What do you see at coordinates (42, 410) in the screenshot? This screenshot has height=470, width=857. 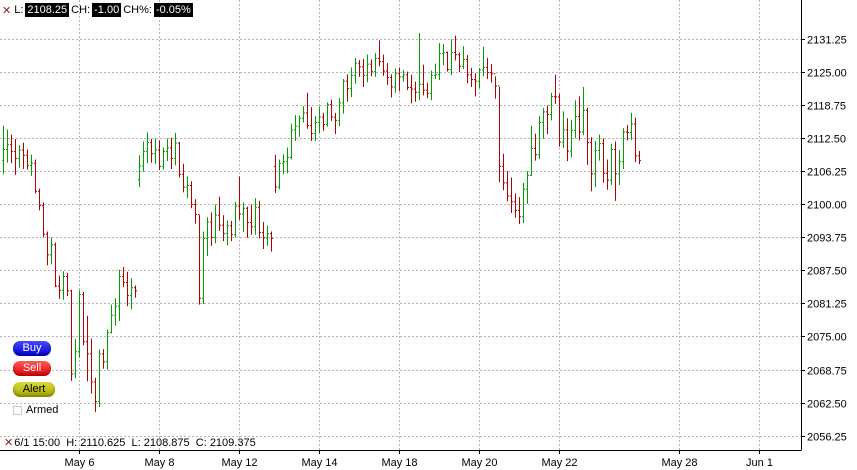 I see `armed-label: Armed` at bounding box center [42, 410].